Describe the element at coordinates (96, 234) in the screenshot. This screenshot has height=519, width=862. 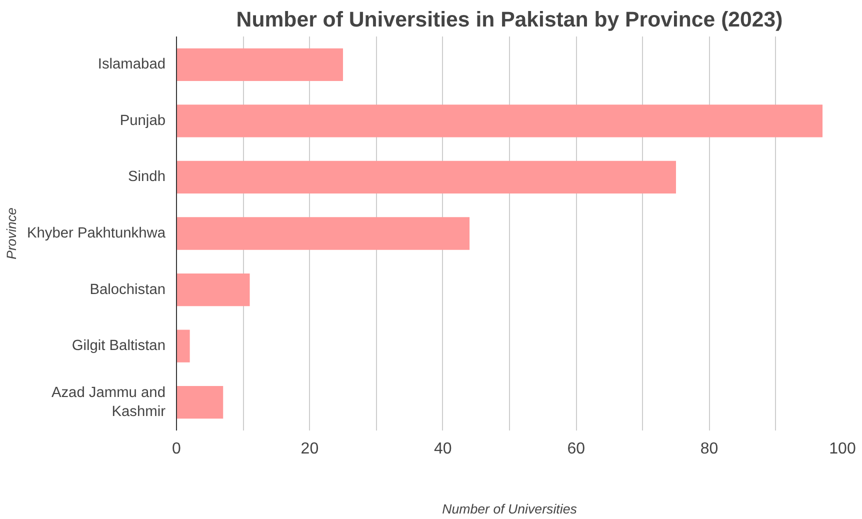
I see `y-tick-label: Khyber Pakhtunkhwa` at that location.